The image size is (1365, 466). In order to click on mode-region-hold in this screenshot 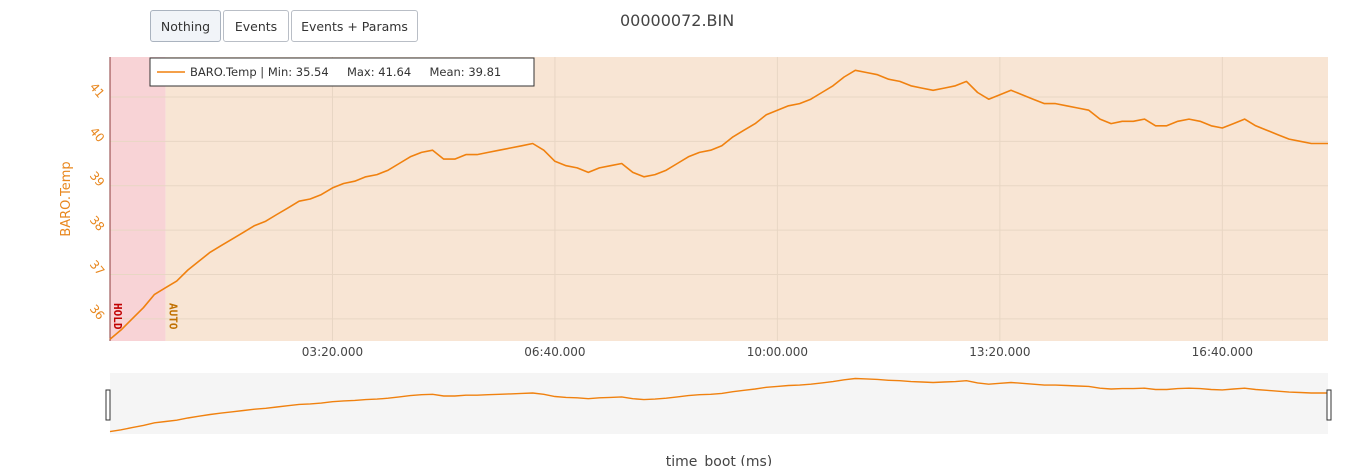, I will do `click(138, 199)`.